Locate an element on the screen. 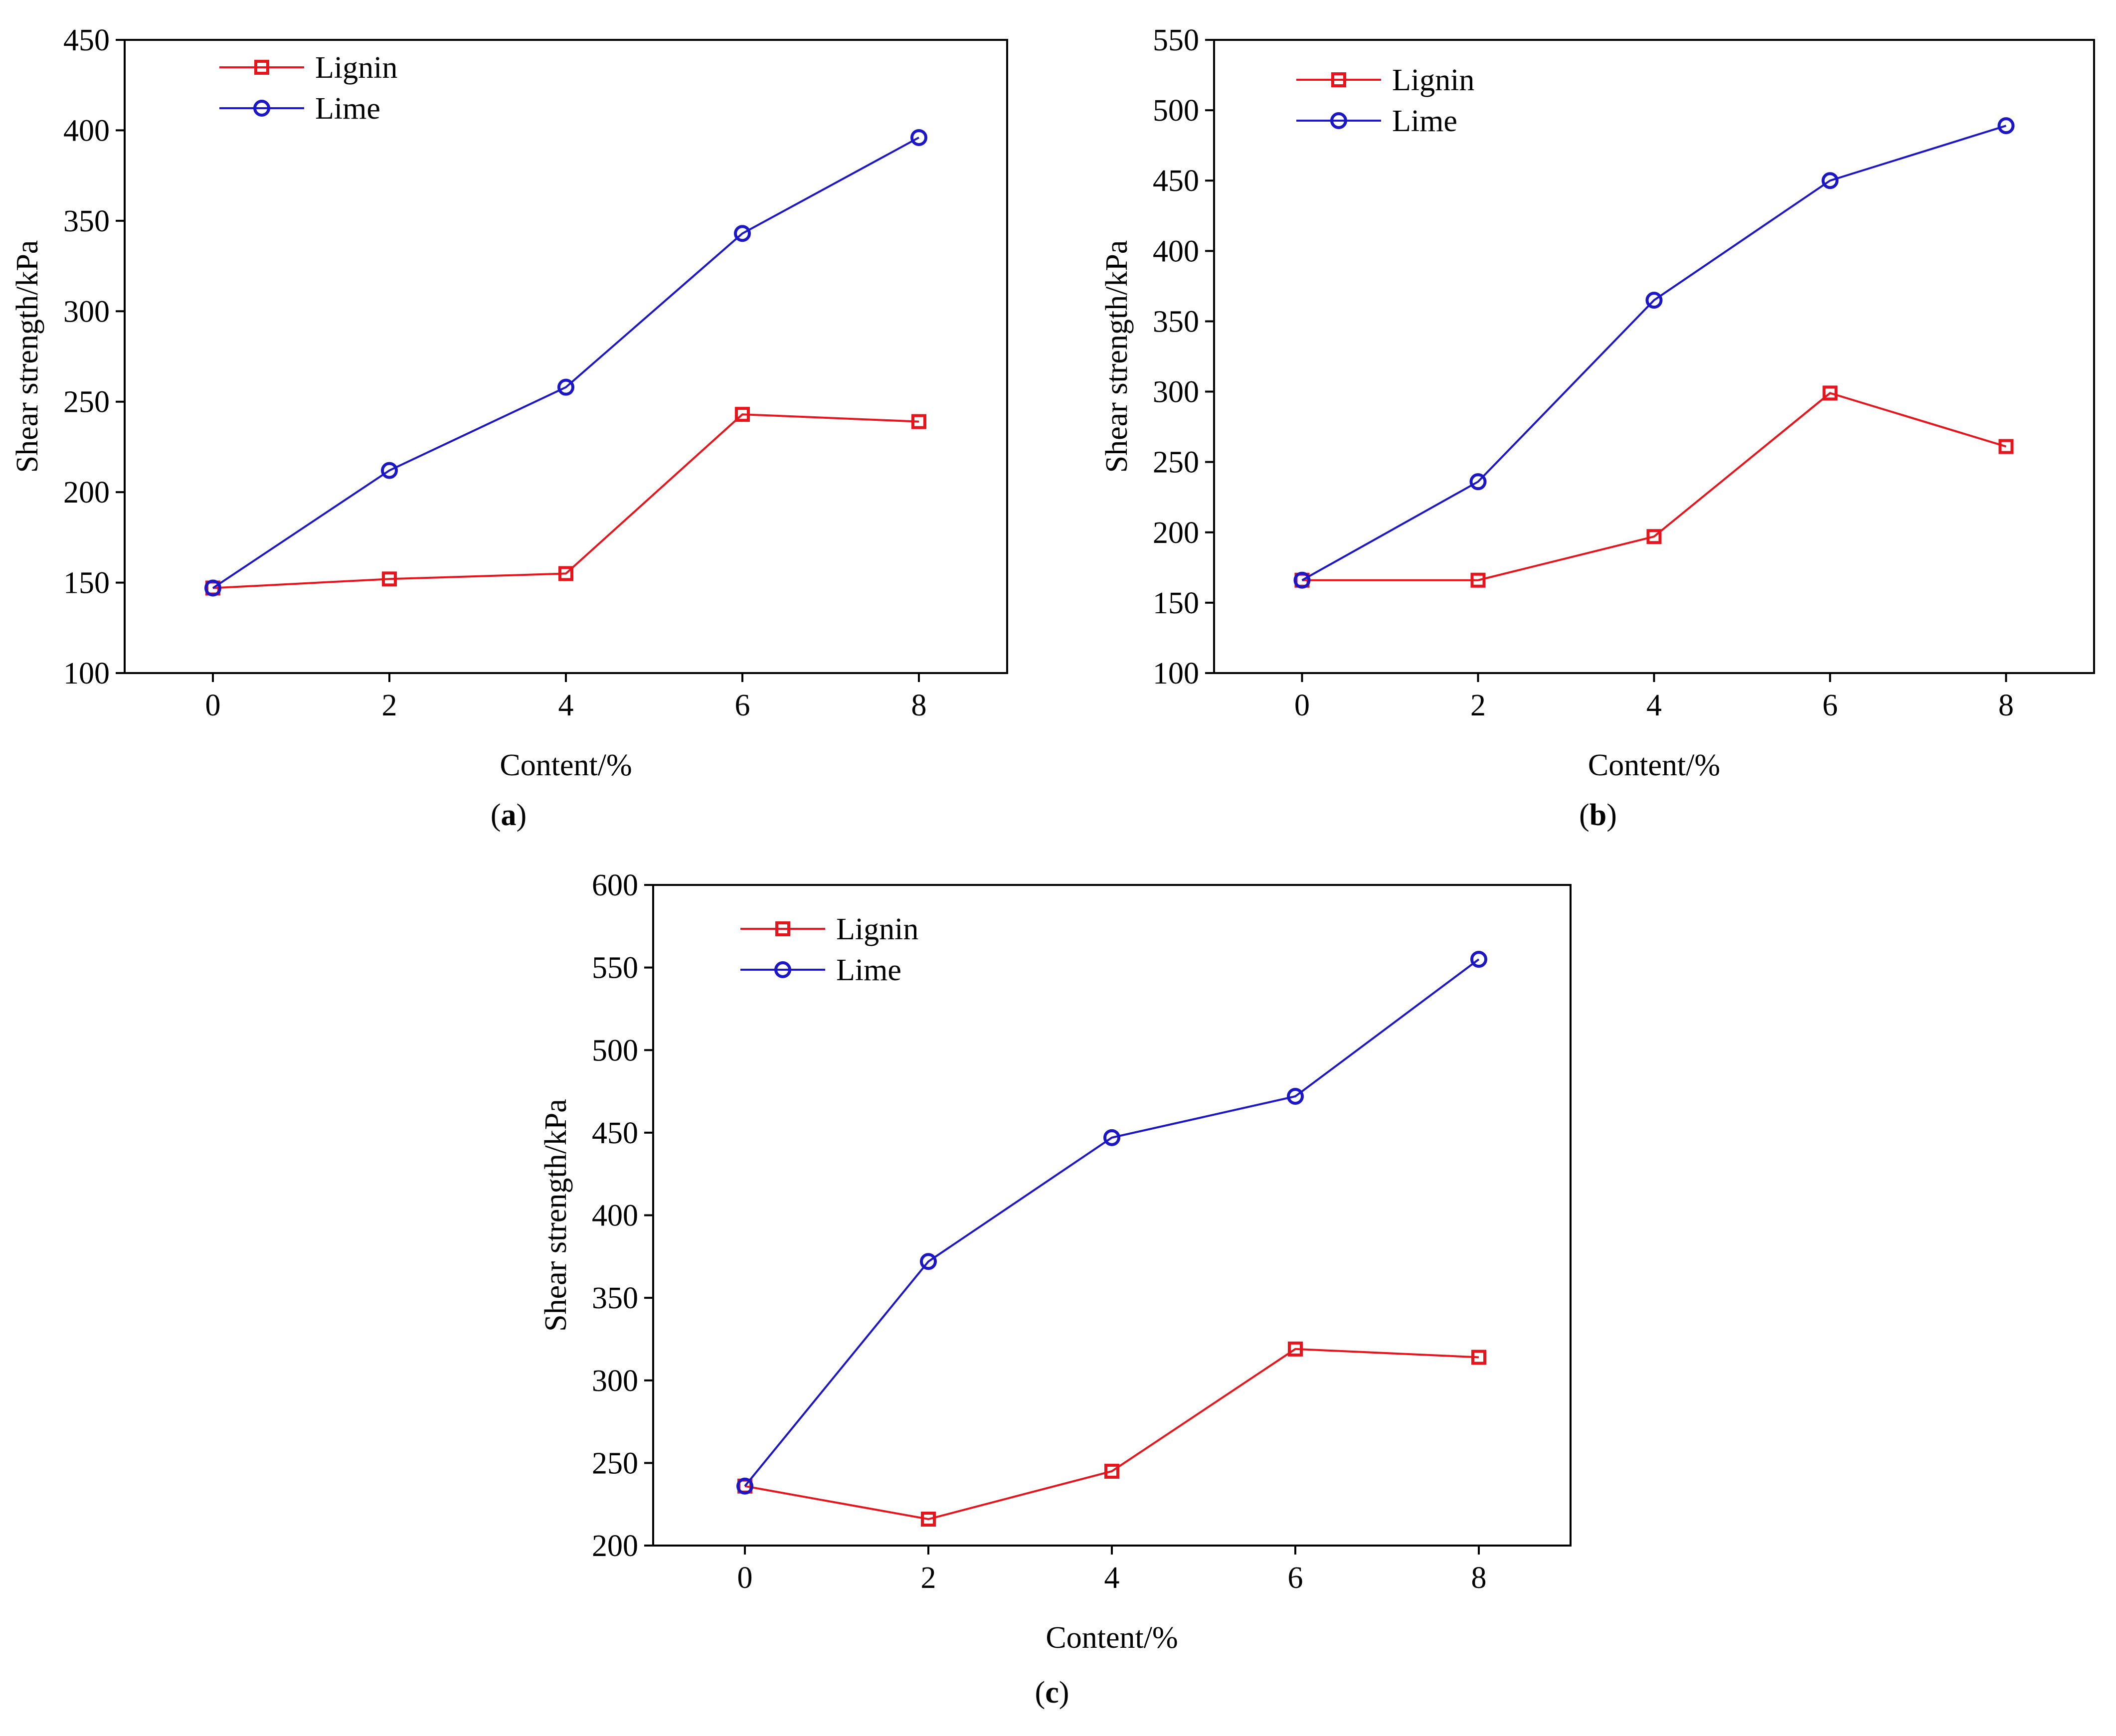  panel-caption: (a) is located at coordinates (509, 815).